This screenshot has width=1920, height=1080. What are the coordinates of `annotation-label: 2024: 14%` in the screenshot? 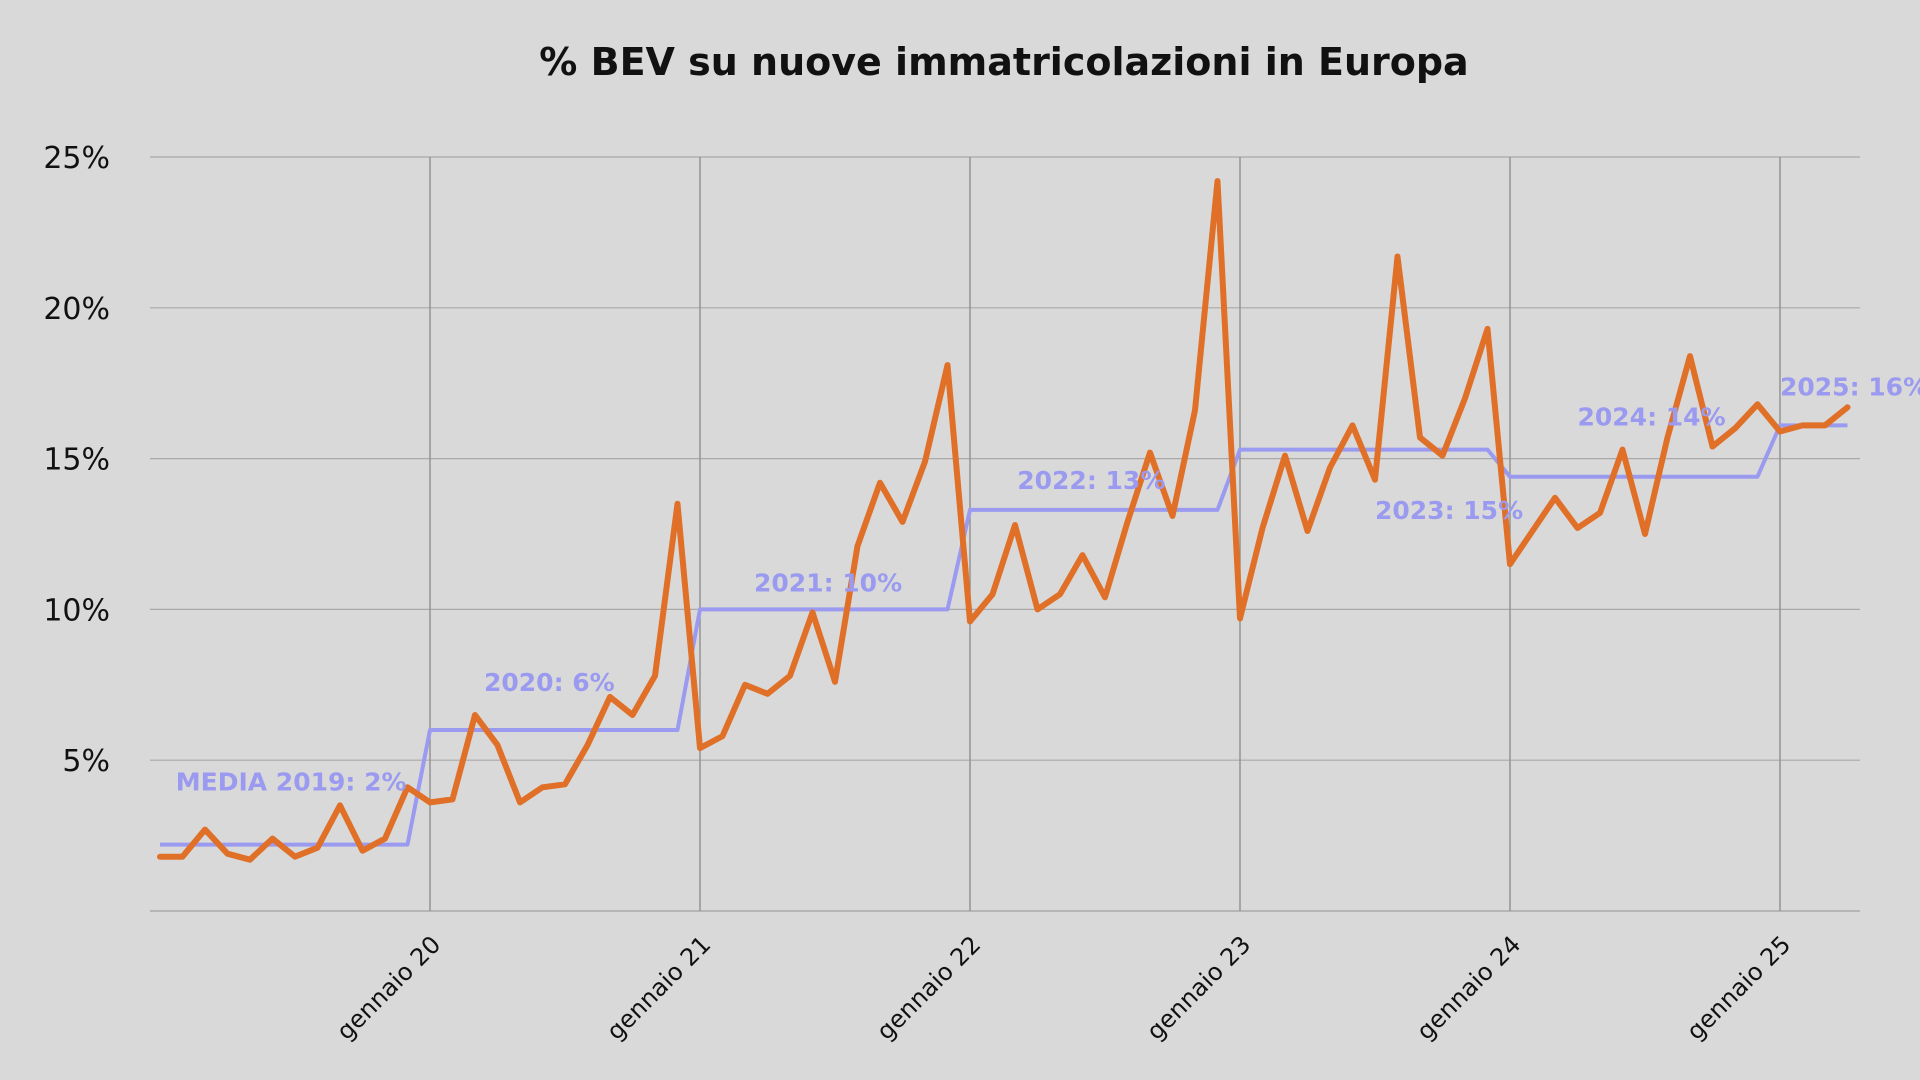 It's located at (1652, 416).